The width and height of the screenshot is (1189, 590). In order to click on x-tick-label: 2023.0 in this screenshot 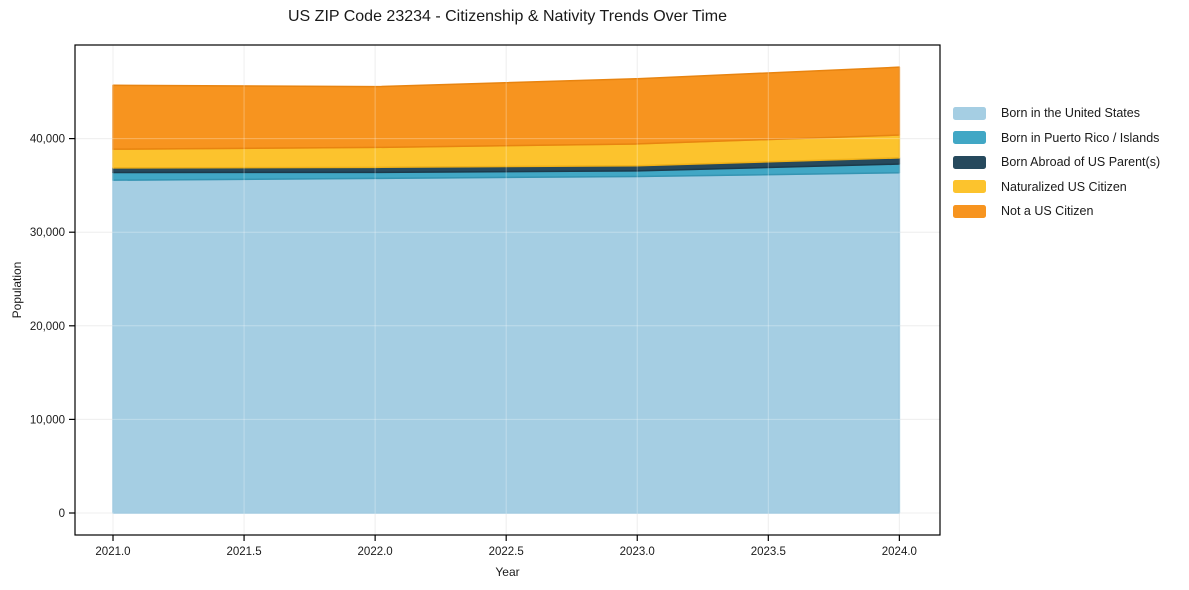, I will do `click(637, 552)`.